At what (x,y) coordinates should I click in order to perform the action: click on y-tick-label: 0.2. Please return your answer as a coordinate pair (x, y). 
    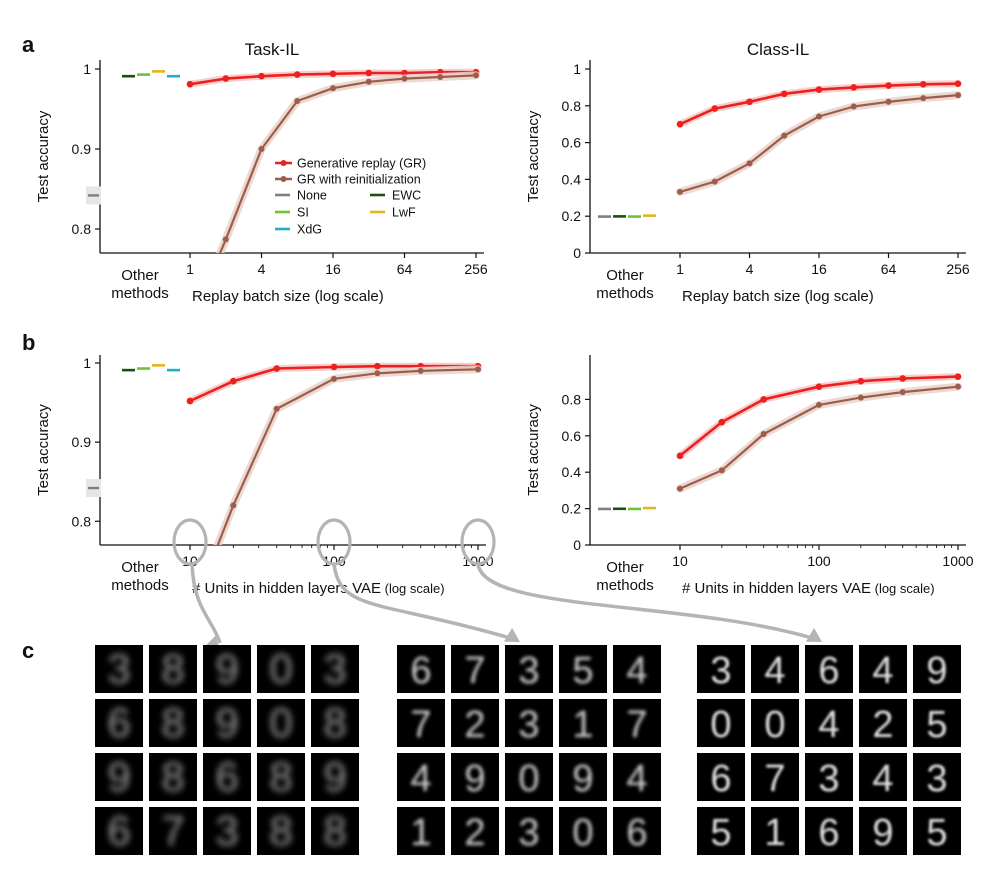
    Looking at the image, I should click on (572, 216).